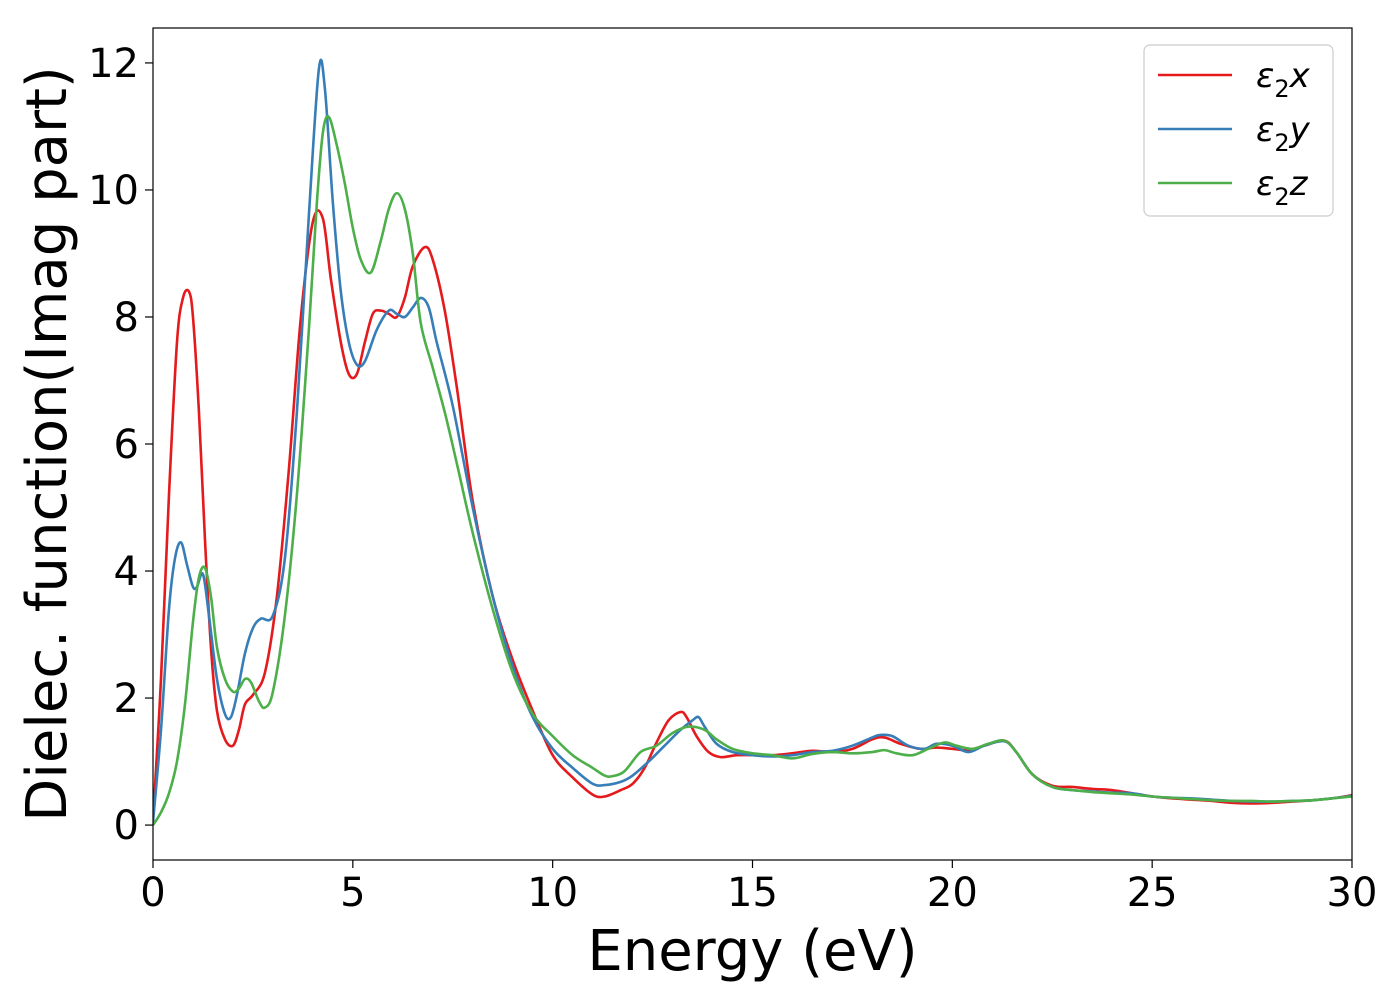 The image size is (1400, 1000). What do you see at coordinates (1238, 130) in the screenshot?
I see `legend-box` at bounding box center [1238, 130].